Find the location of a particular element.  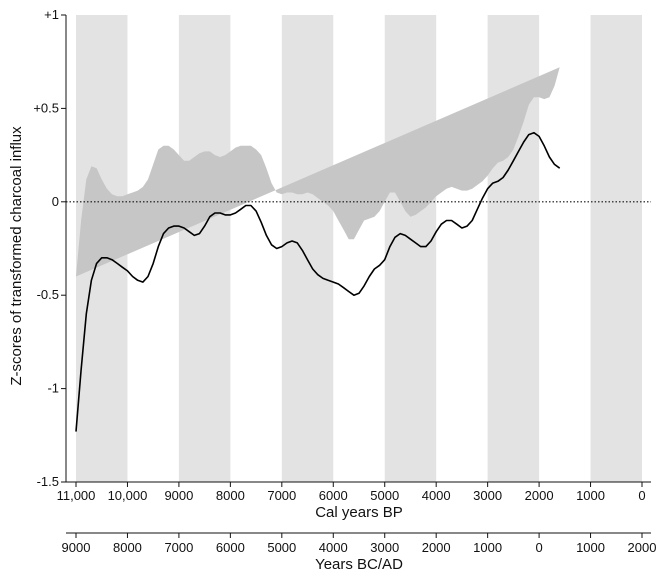

x2-tick-label-10: 1000 is located at coordinates (590, 547).